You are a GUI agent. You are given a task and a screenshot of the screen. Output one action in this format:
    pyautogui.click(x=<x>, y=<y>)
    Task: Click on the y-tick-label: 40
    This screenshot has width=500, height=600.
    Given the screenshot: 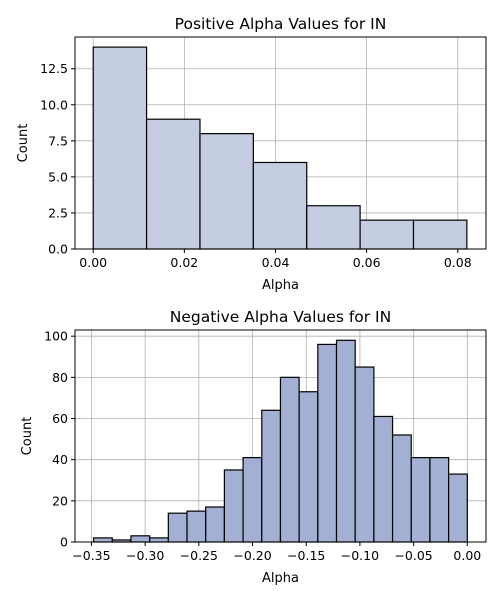 What is the action you would take?
    pyautogui.click(x=60, y=459)
    